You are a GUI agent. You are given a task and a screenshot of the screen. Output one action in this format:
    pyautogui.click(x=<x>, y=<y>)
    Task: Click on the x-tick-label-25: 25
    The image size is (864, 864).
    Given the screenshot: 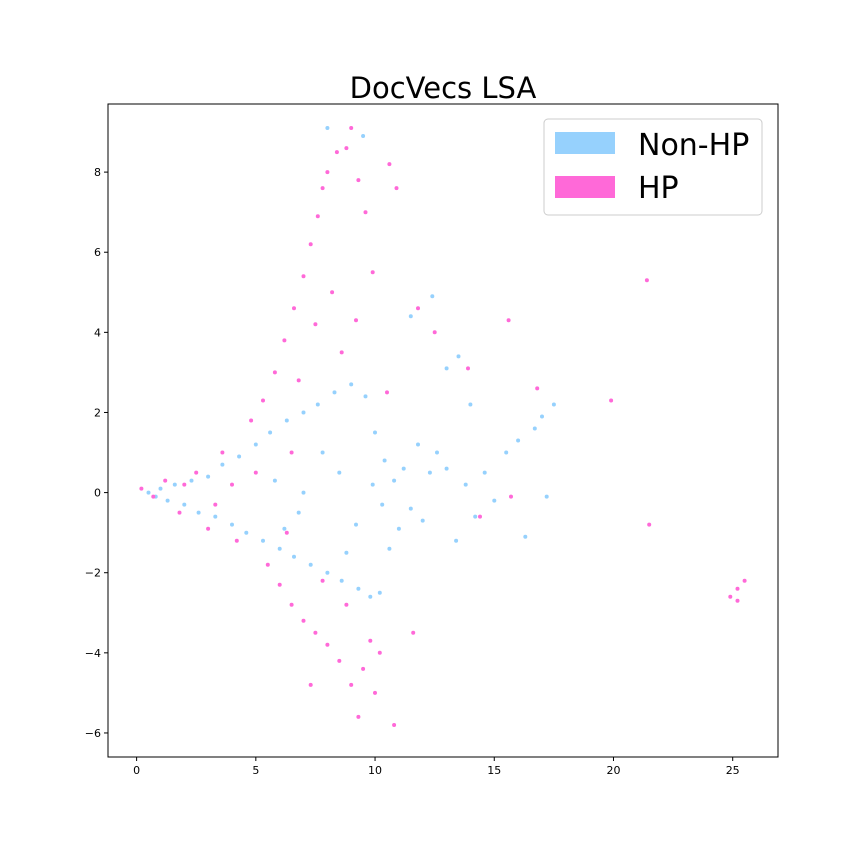 What is the action you would take?
    pyautogui.click(x=733, y=770)
    